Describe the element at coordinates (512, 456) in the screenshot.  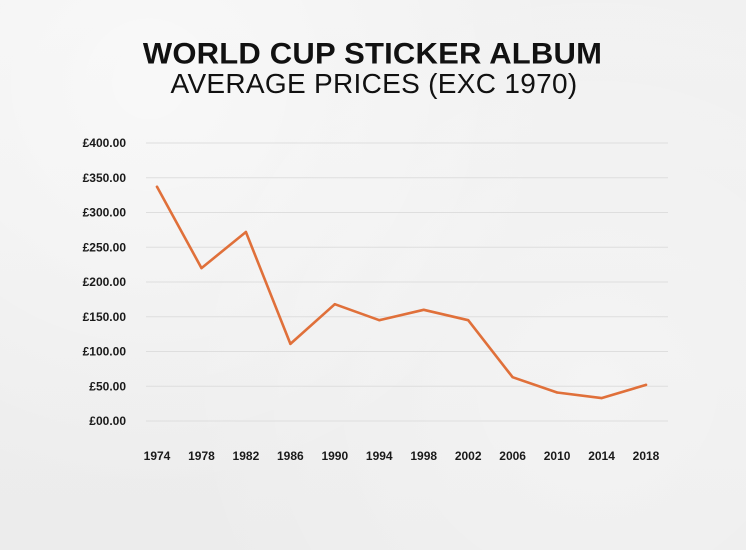
I see `x-tick-label: 2006` at that location.